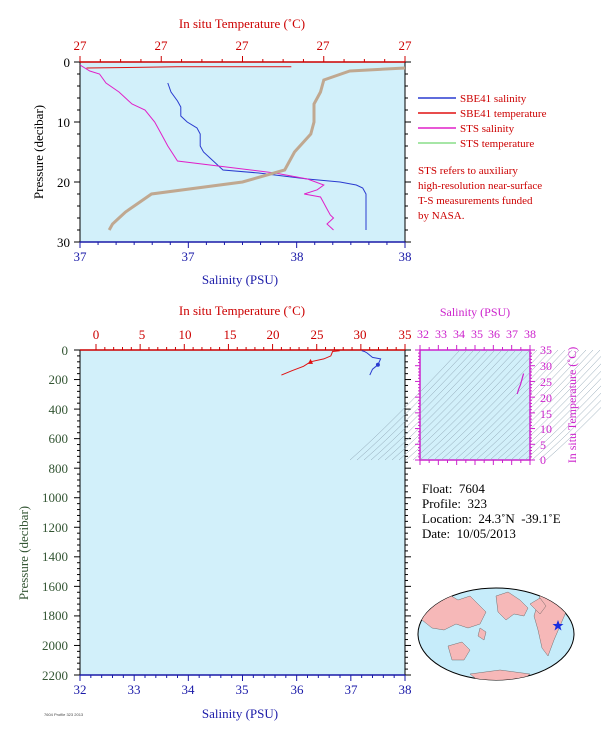 The width and height of the screenshot is (601, 736). I want to click on legend-label: SBE41 temperature, so click(503, 114).